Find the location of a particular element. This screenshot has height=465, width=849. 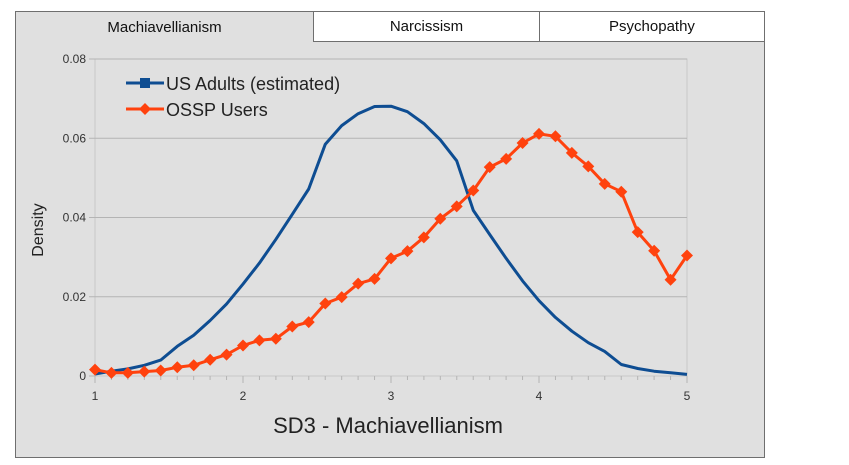

tab-psychopathy: Psychopathy is located at coordinates (652, 27).